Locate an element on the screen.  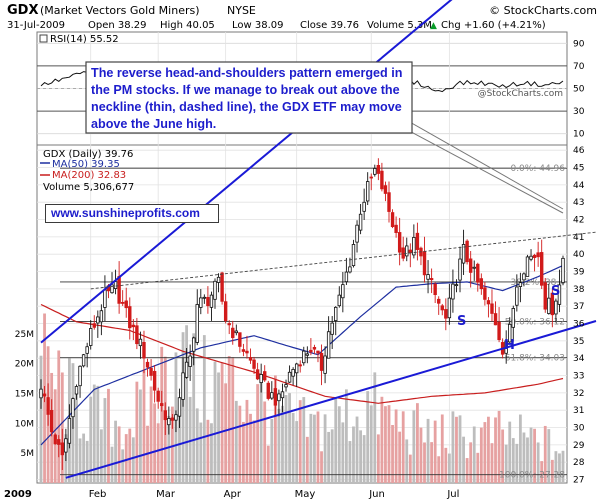
x-axis-label: Feb is located at coordinates (98, 494).